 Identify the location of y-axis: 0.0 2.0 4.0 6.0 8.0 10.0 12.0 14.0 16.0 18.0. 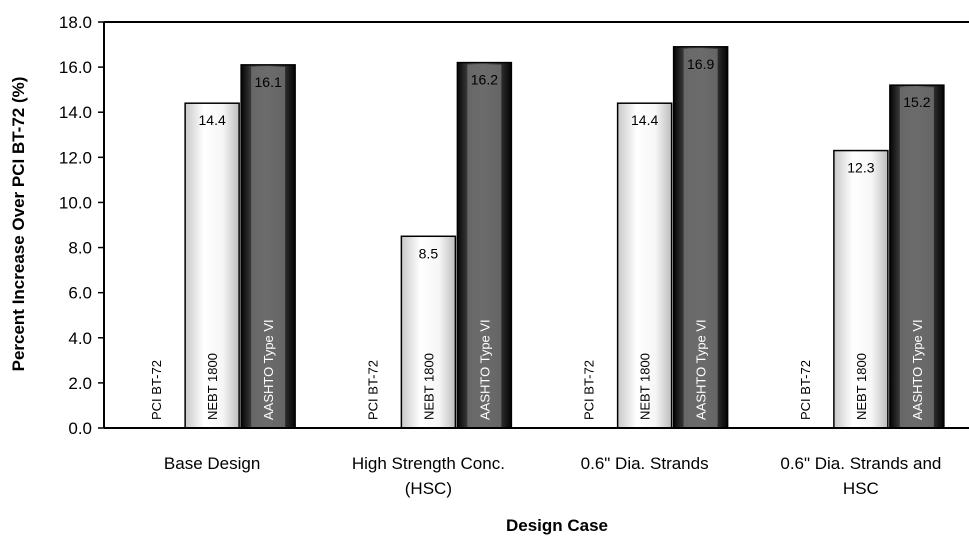
(81, 225).